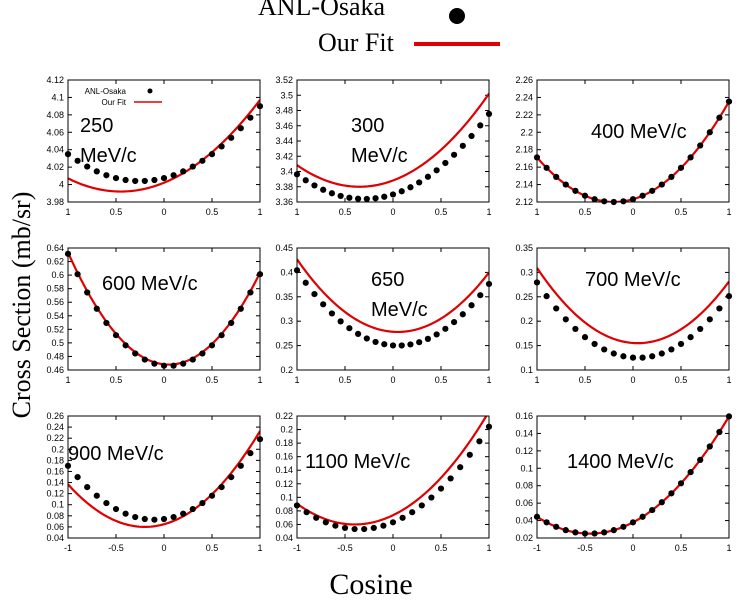 This screenshot has height=606, width=742. I want to click on y-tick-label: 2.2, so click(526, 132).